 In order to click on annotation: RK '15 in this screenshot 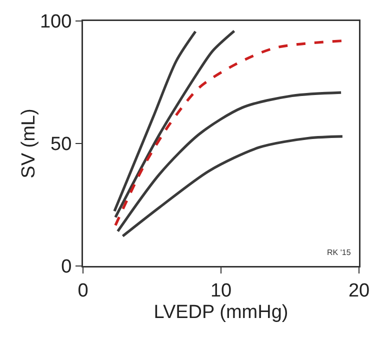, I will do `click(339, 252)`.